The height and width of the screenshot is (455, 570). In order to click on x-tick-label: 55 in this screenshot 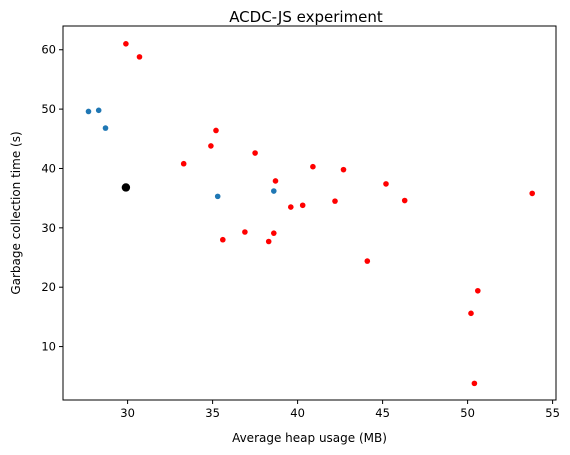, I will do `click(552, 413)`.